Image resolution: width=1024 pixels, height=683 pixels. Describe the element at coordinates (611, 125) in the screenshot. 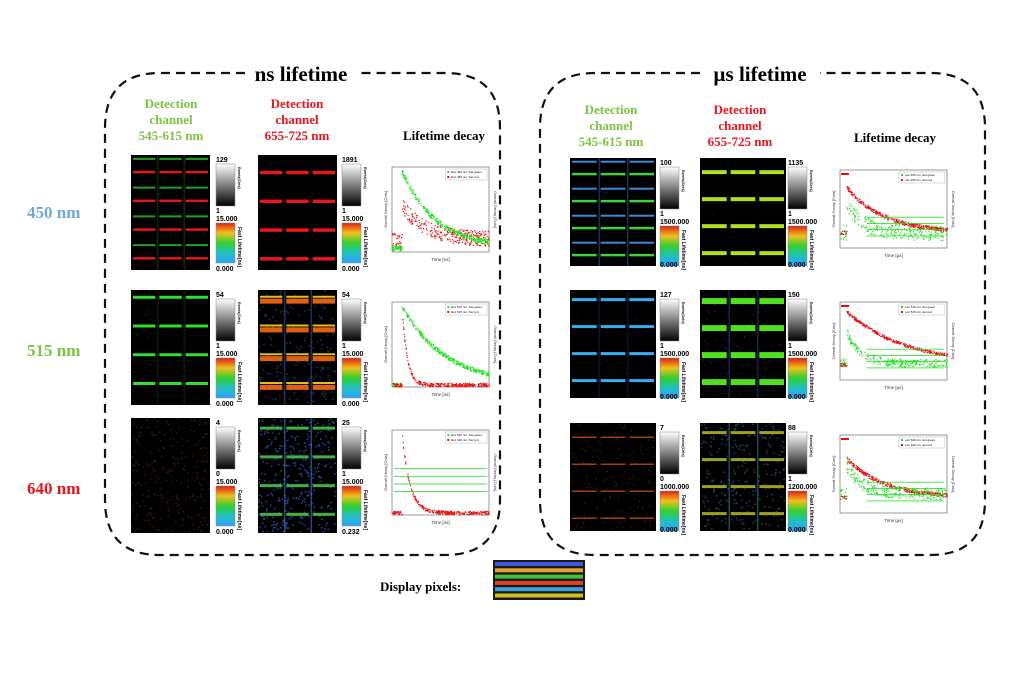

I see `us-green-channel-header: Detection channel 545-615 nm` at that location.